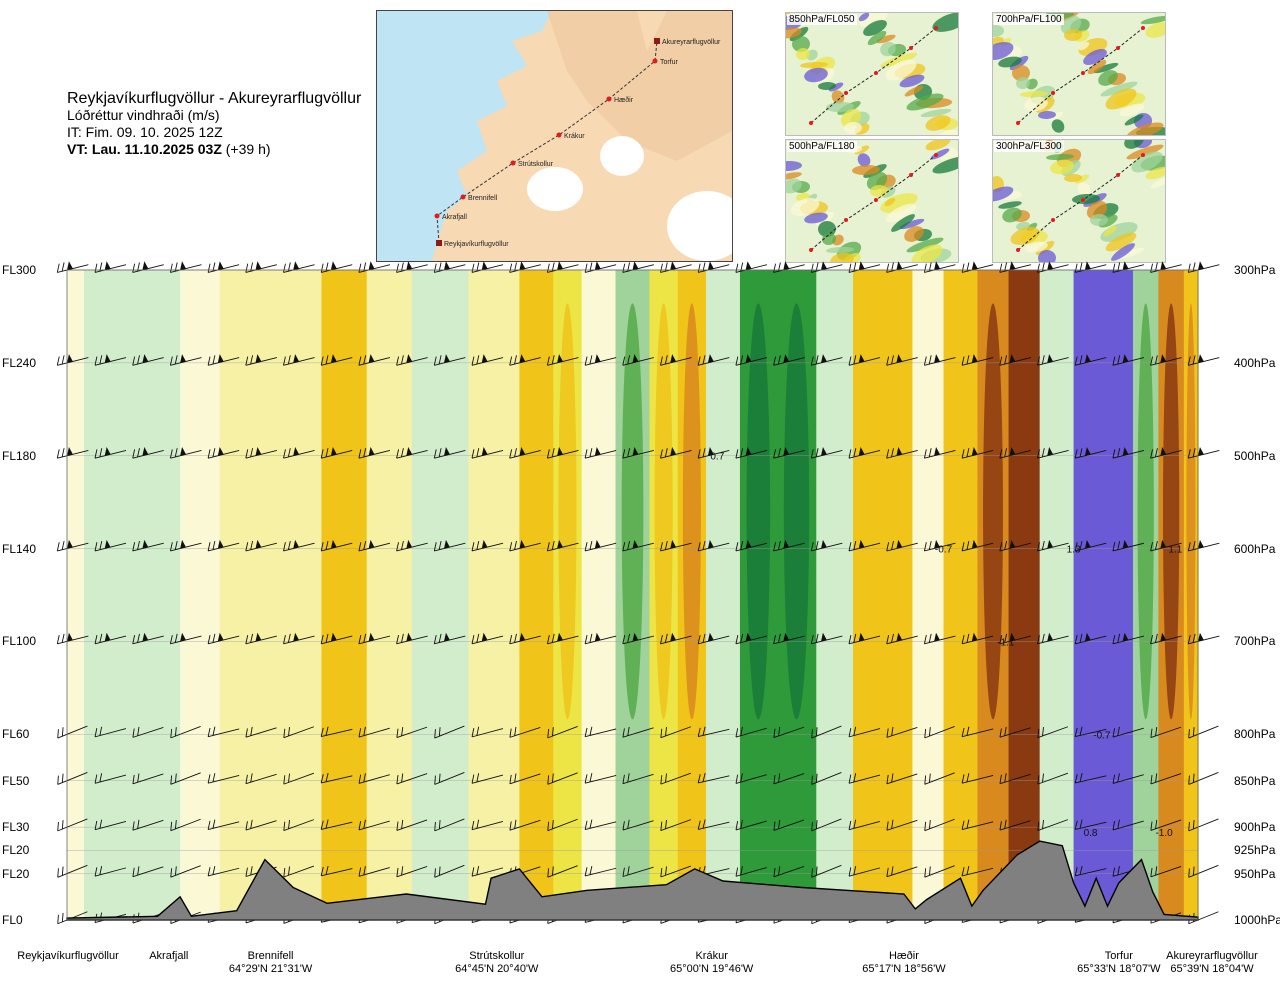 This screenshot has width=1280, height=981. I want to click on thumbnail-700hpa: 700hPa/FL100, so click(1079, 74).